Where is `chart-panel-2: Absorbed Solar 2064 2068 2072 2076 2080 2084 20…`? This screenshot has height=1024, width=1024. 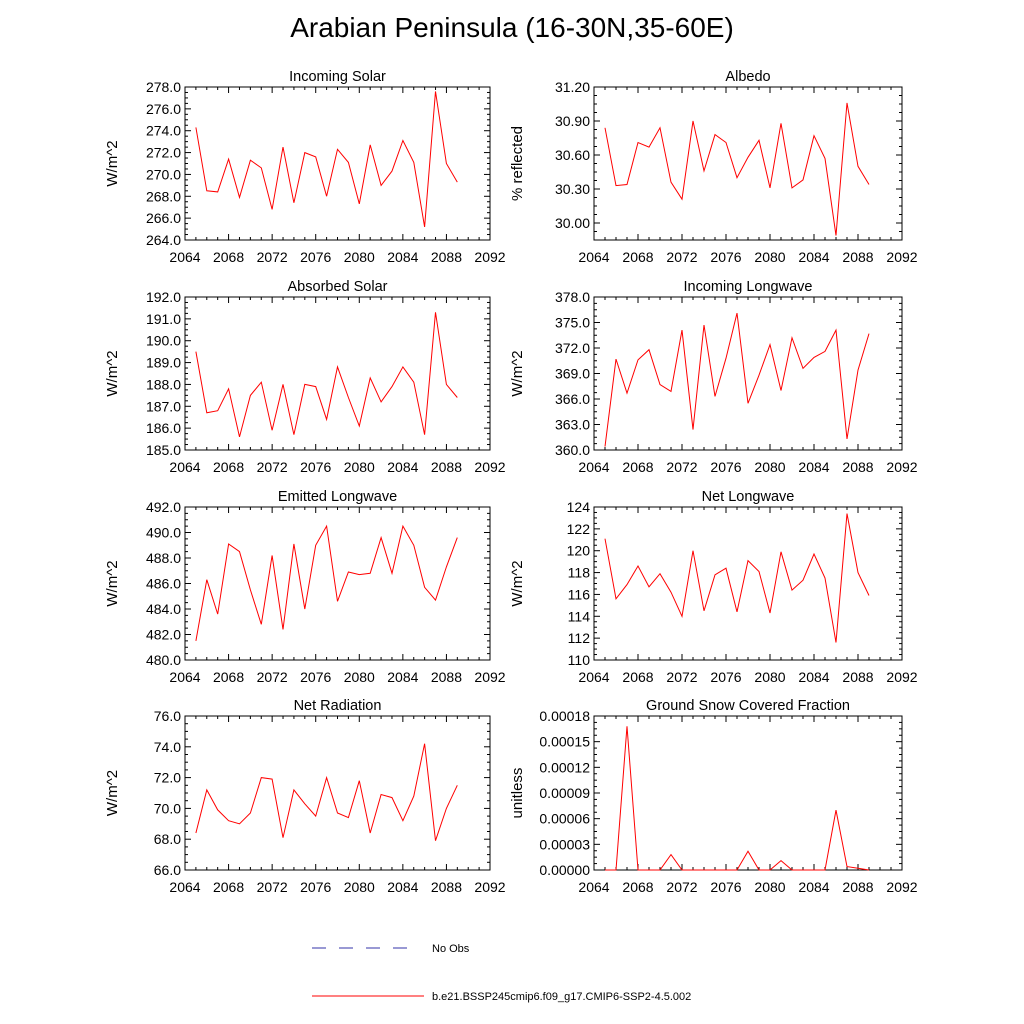 chart-panel-2: Absorbed Solar 2064 2068 2072 2076 2080 2084 20… is located at coordinates (305, 377).